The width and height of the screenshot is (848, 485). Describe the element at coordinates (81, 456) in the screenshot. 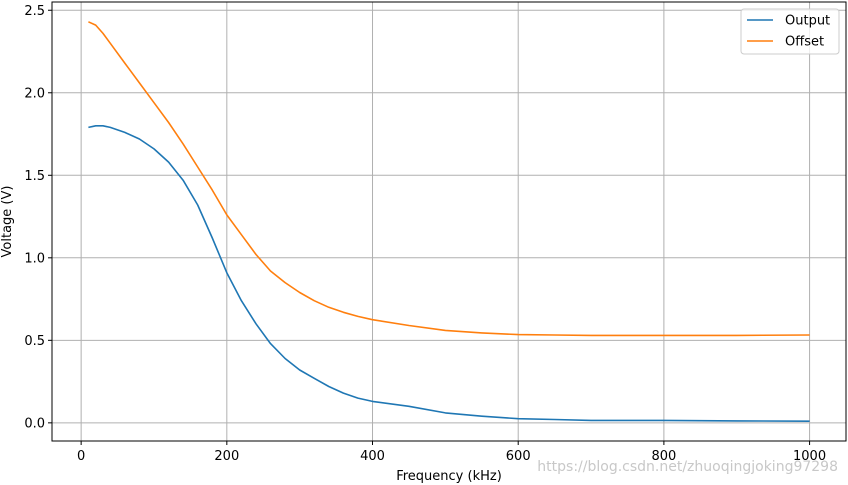

I see `x-tick-label: 0` at that location.